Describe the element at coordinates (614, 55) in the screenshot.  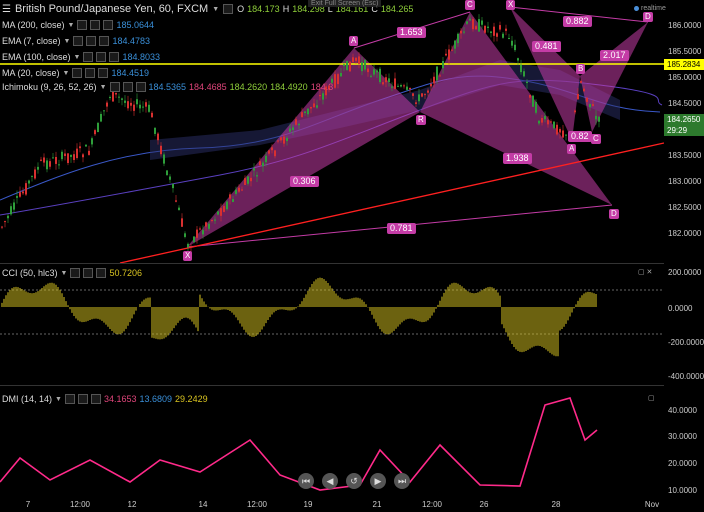
I see `ratio-label: 2.017` at that location.